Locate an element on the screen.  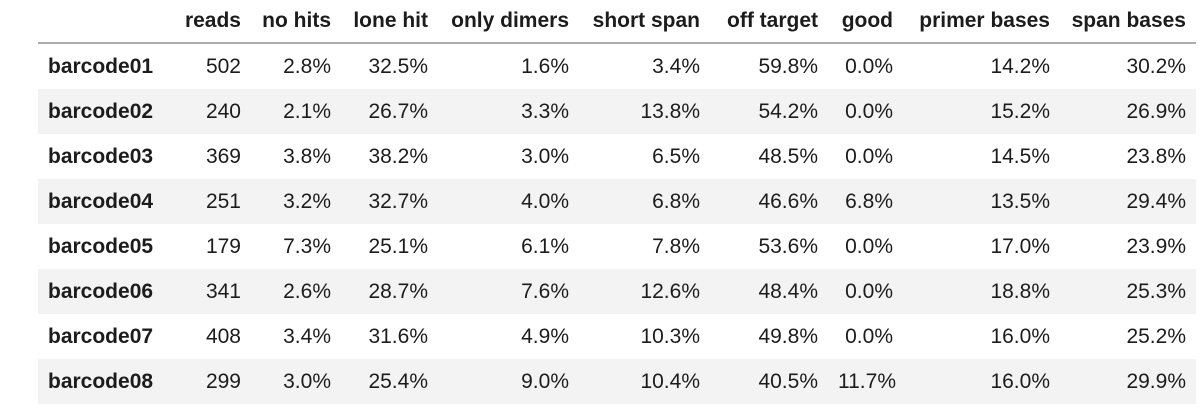
cell-off-target: 46.6% is located at coordinates (788, 201).